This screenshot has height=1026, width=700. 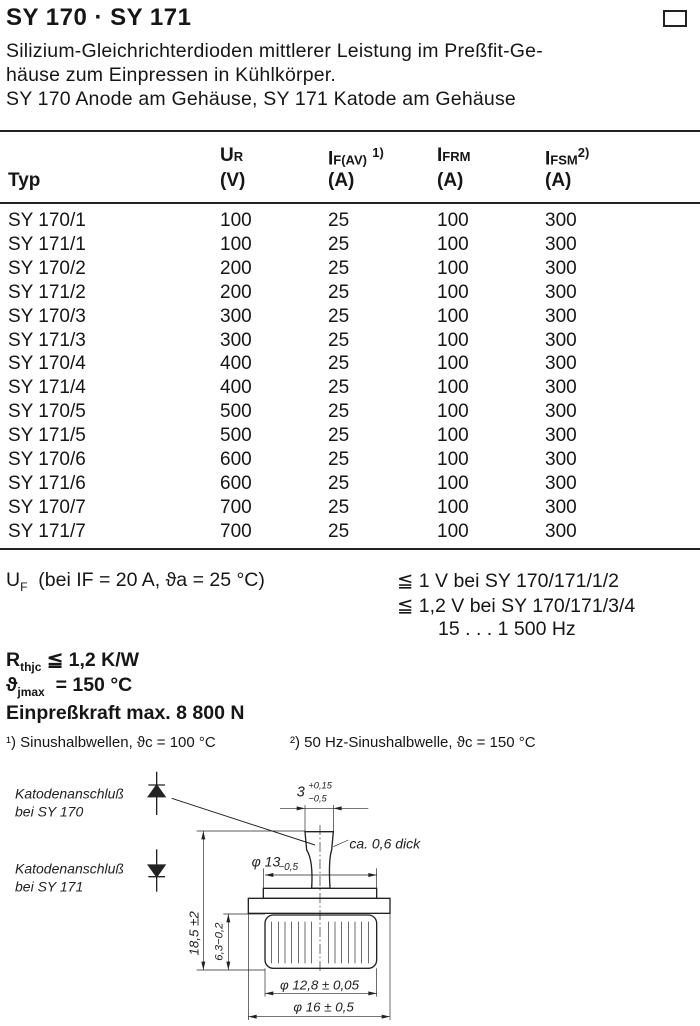 I want to click on header-ur-unit: (V), so click(x=233, y=180).